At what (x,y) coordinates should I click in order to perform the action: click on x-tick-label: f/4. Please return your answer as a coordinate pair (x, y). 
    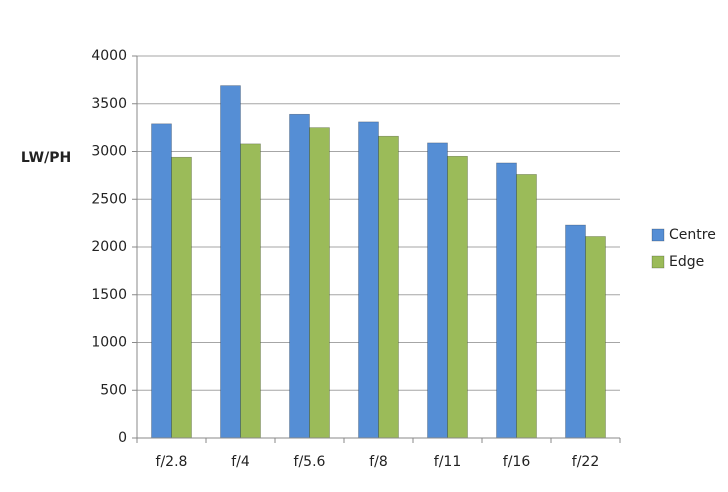
    Looking at the image, I should click on (240, 462).